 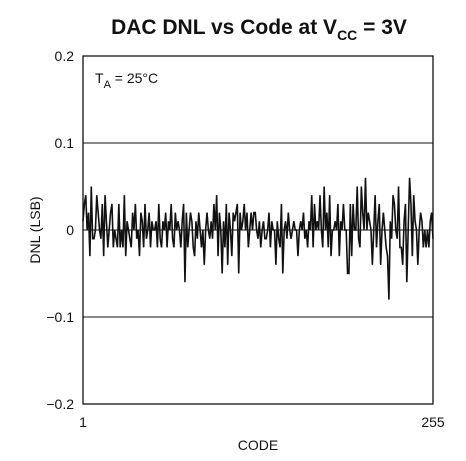 What do you see at coordinates (99, 78) in the screenshot?
I see `annotation-main: T` at bounding box center [99, 78].